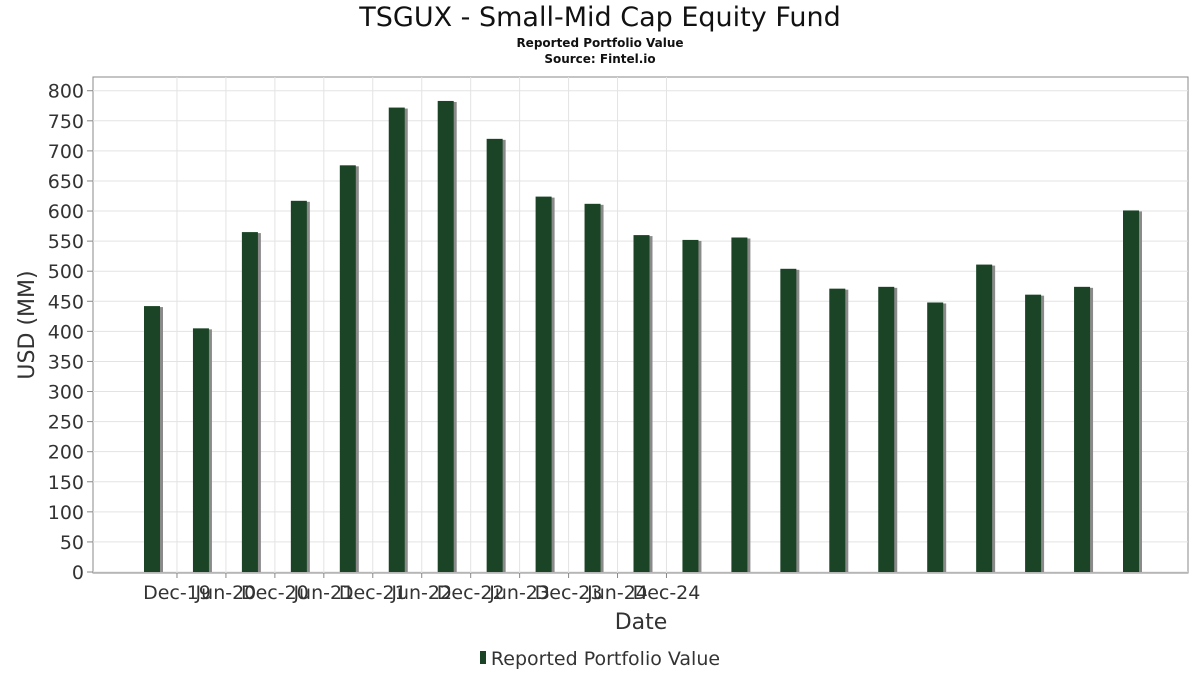 The image size is (1200, 675). Describe the element at coordinates (66, 513) in the screenshot. I see `y-tick-label: 100` at that location.